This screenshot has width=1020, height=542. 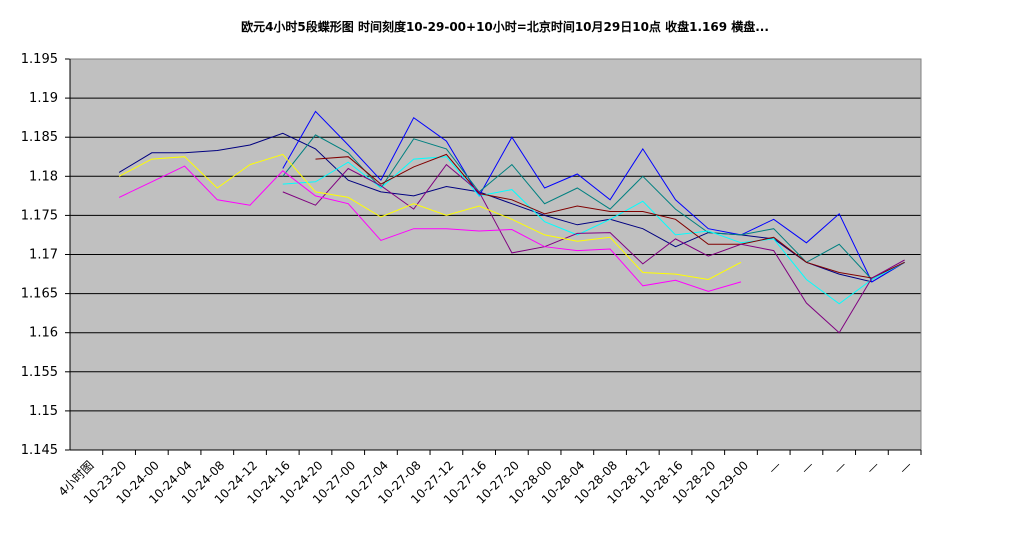 I want to click on y-tick-label: 1.145, so click(x=39, y=450).